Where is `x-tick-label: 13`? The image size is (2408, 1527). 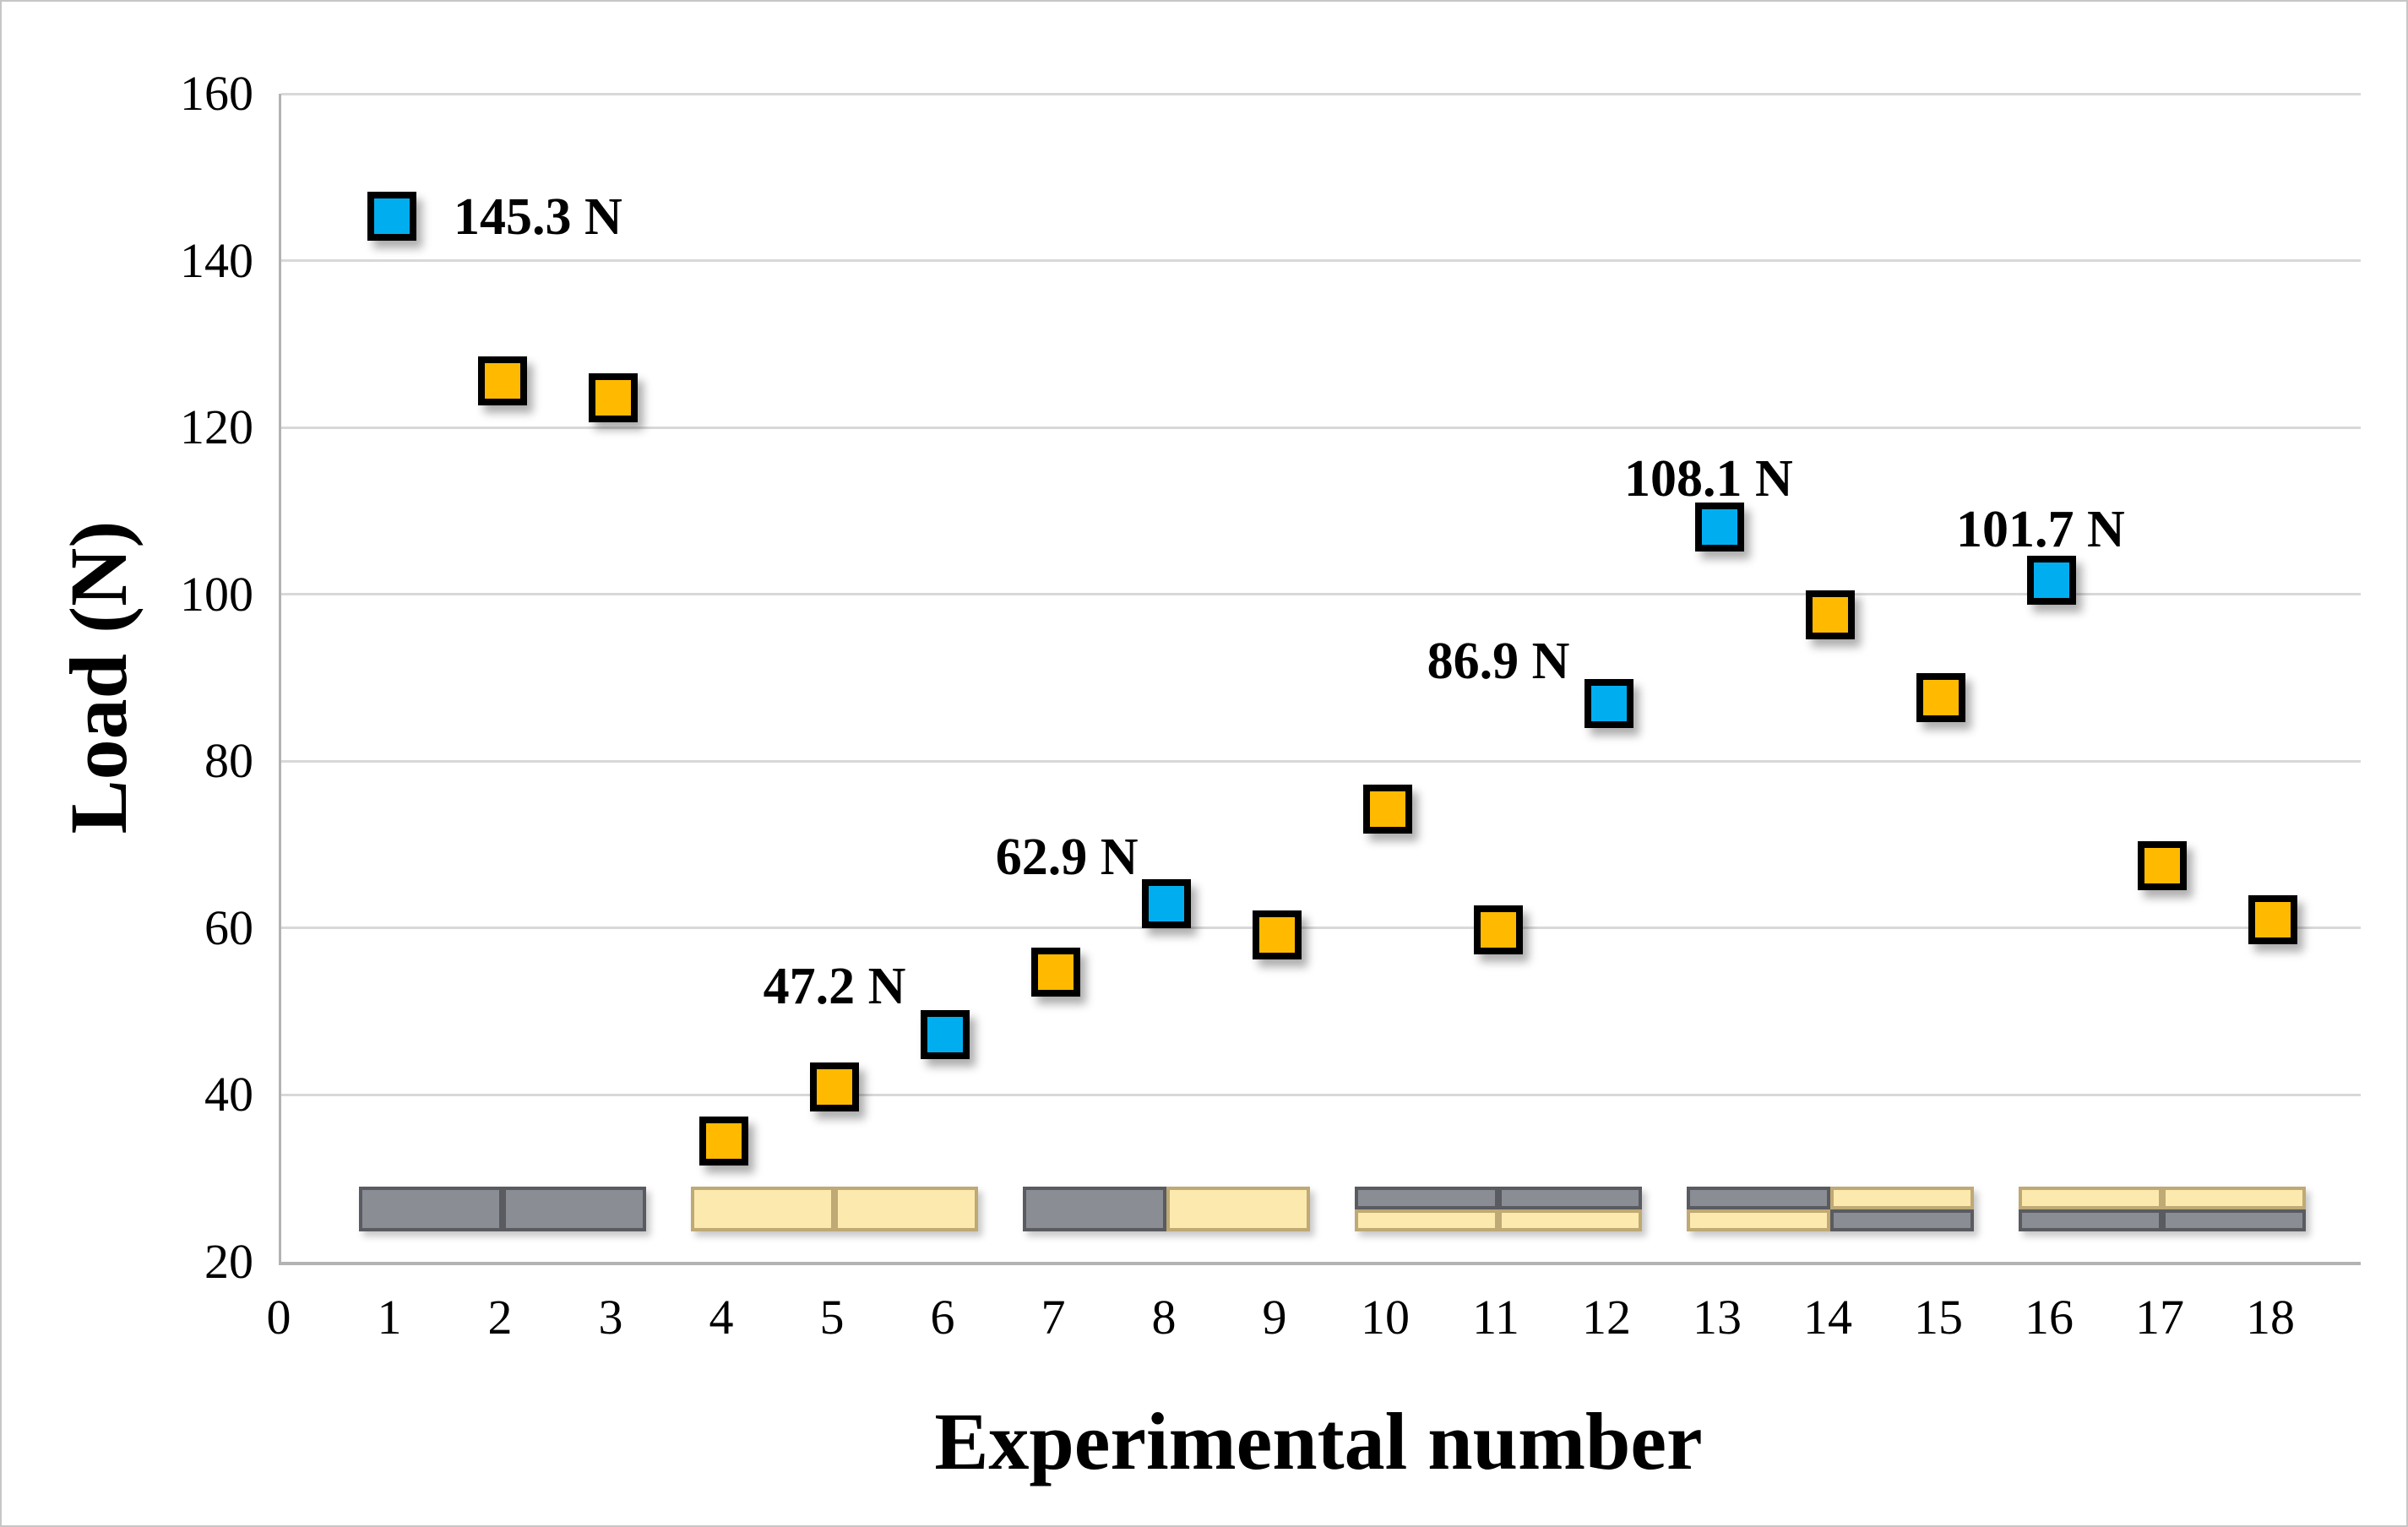 x-tick-label: 13 is located at coordinates (1717, 1317).